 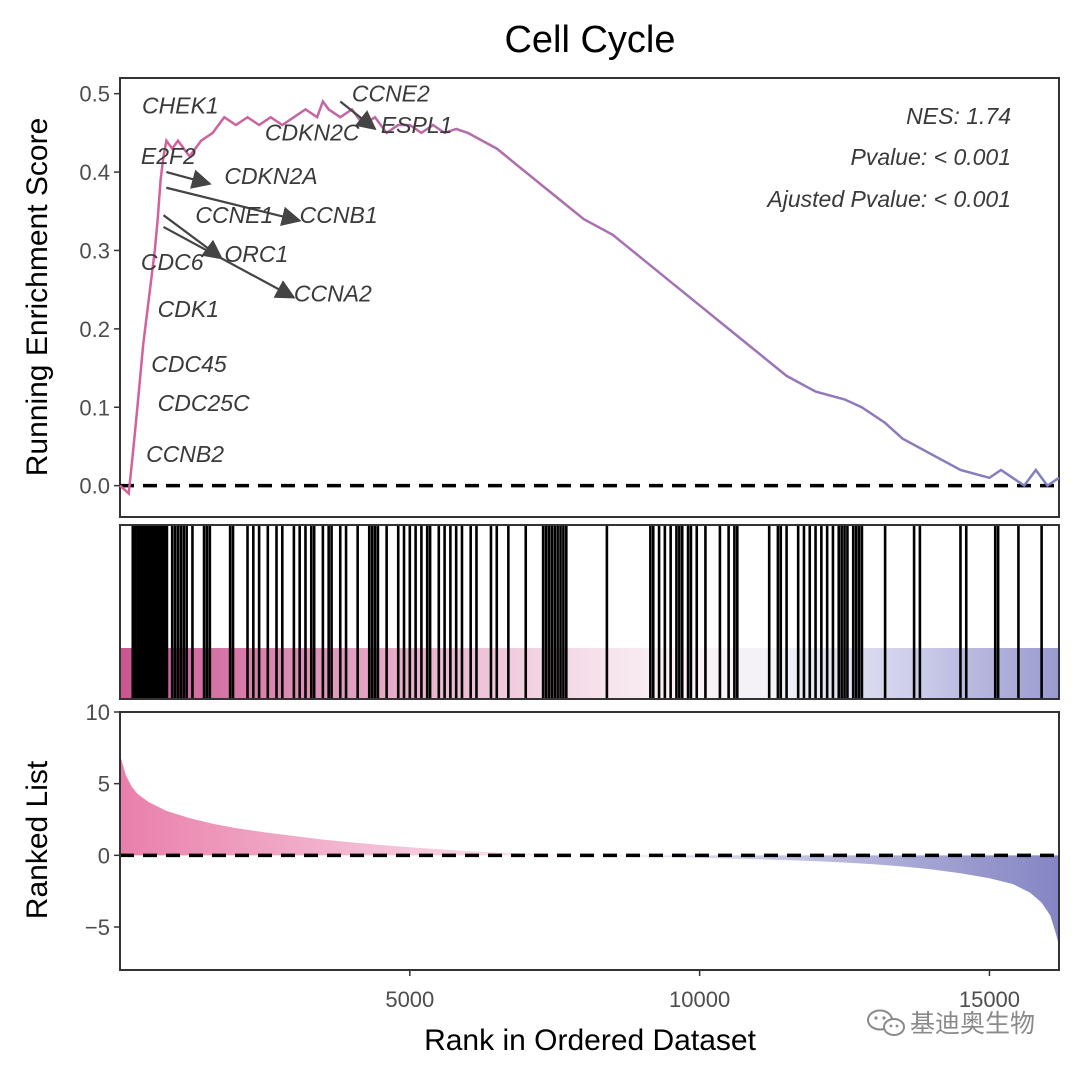 I want to click on es-y-tick-label: 0.1, so click(x=94, y=407).